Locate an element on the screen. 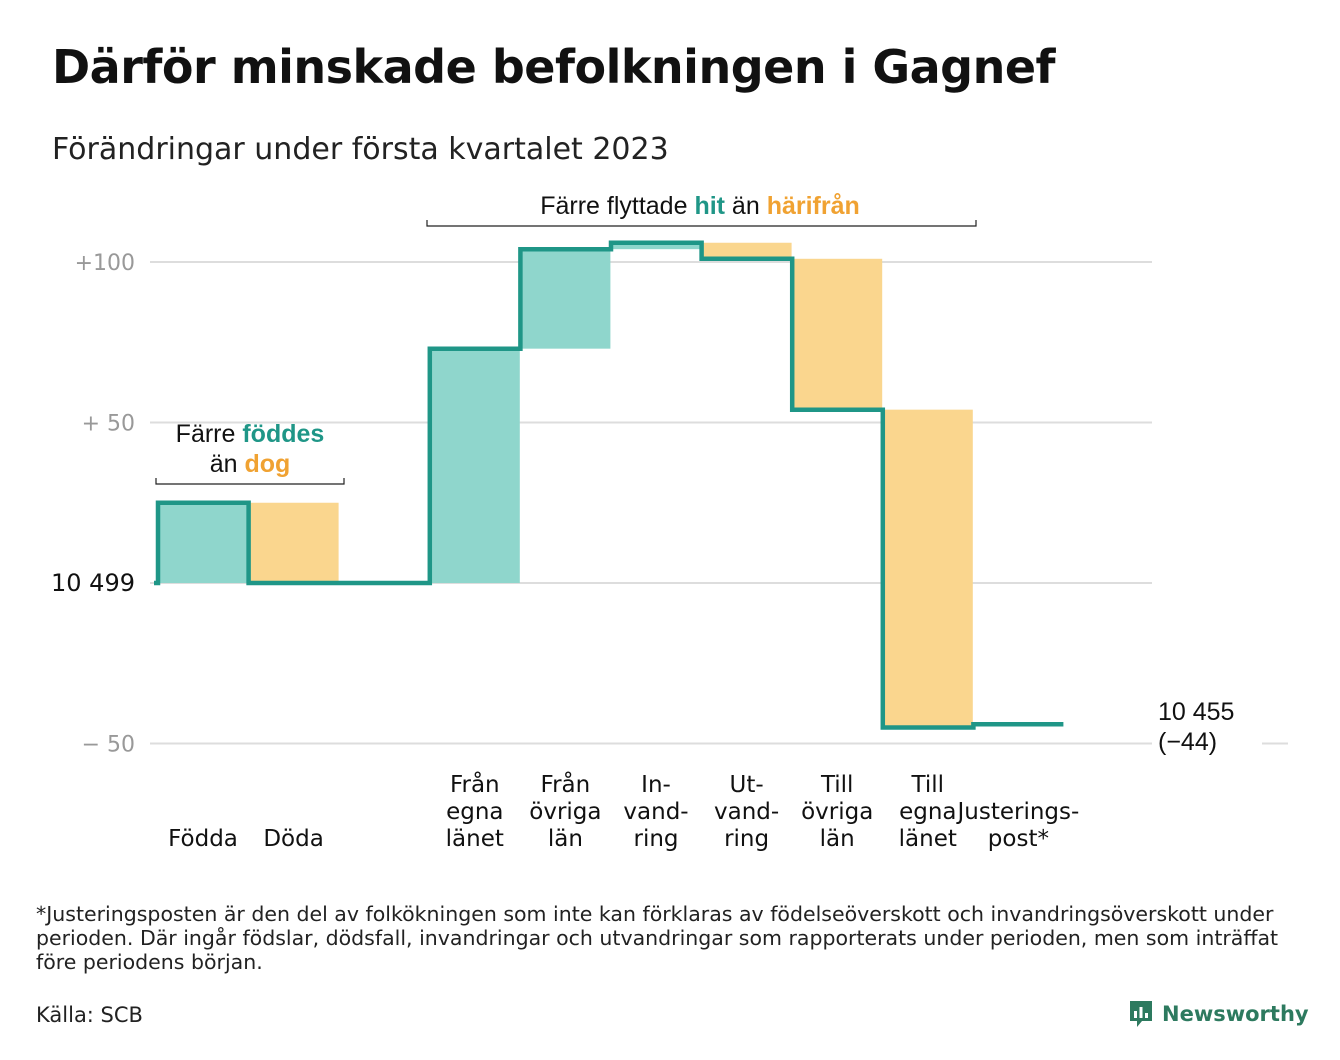  x-tick-label: Ut- is located at coordinates (747, 785).